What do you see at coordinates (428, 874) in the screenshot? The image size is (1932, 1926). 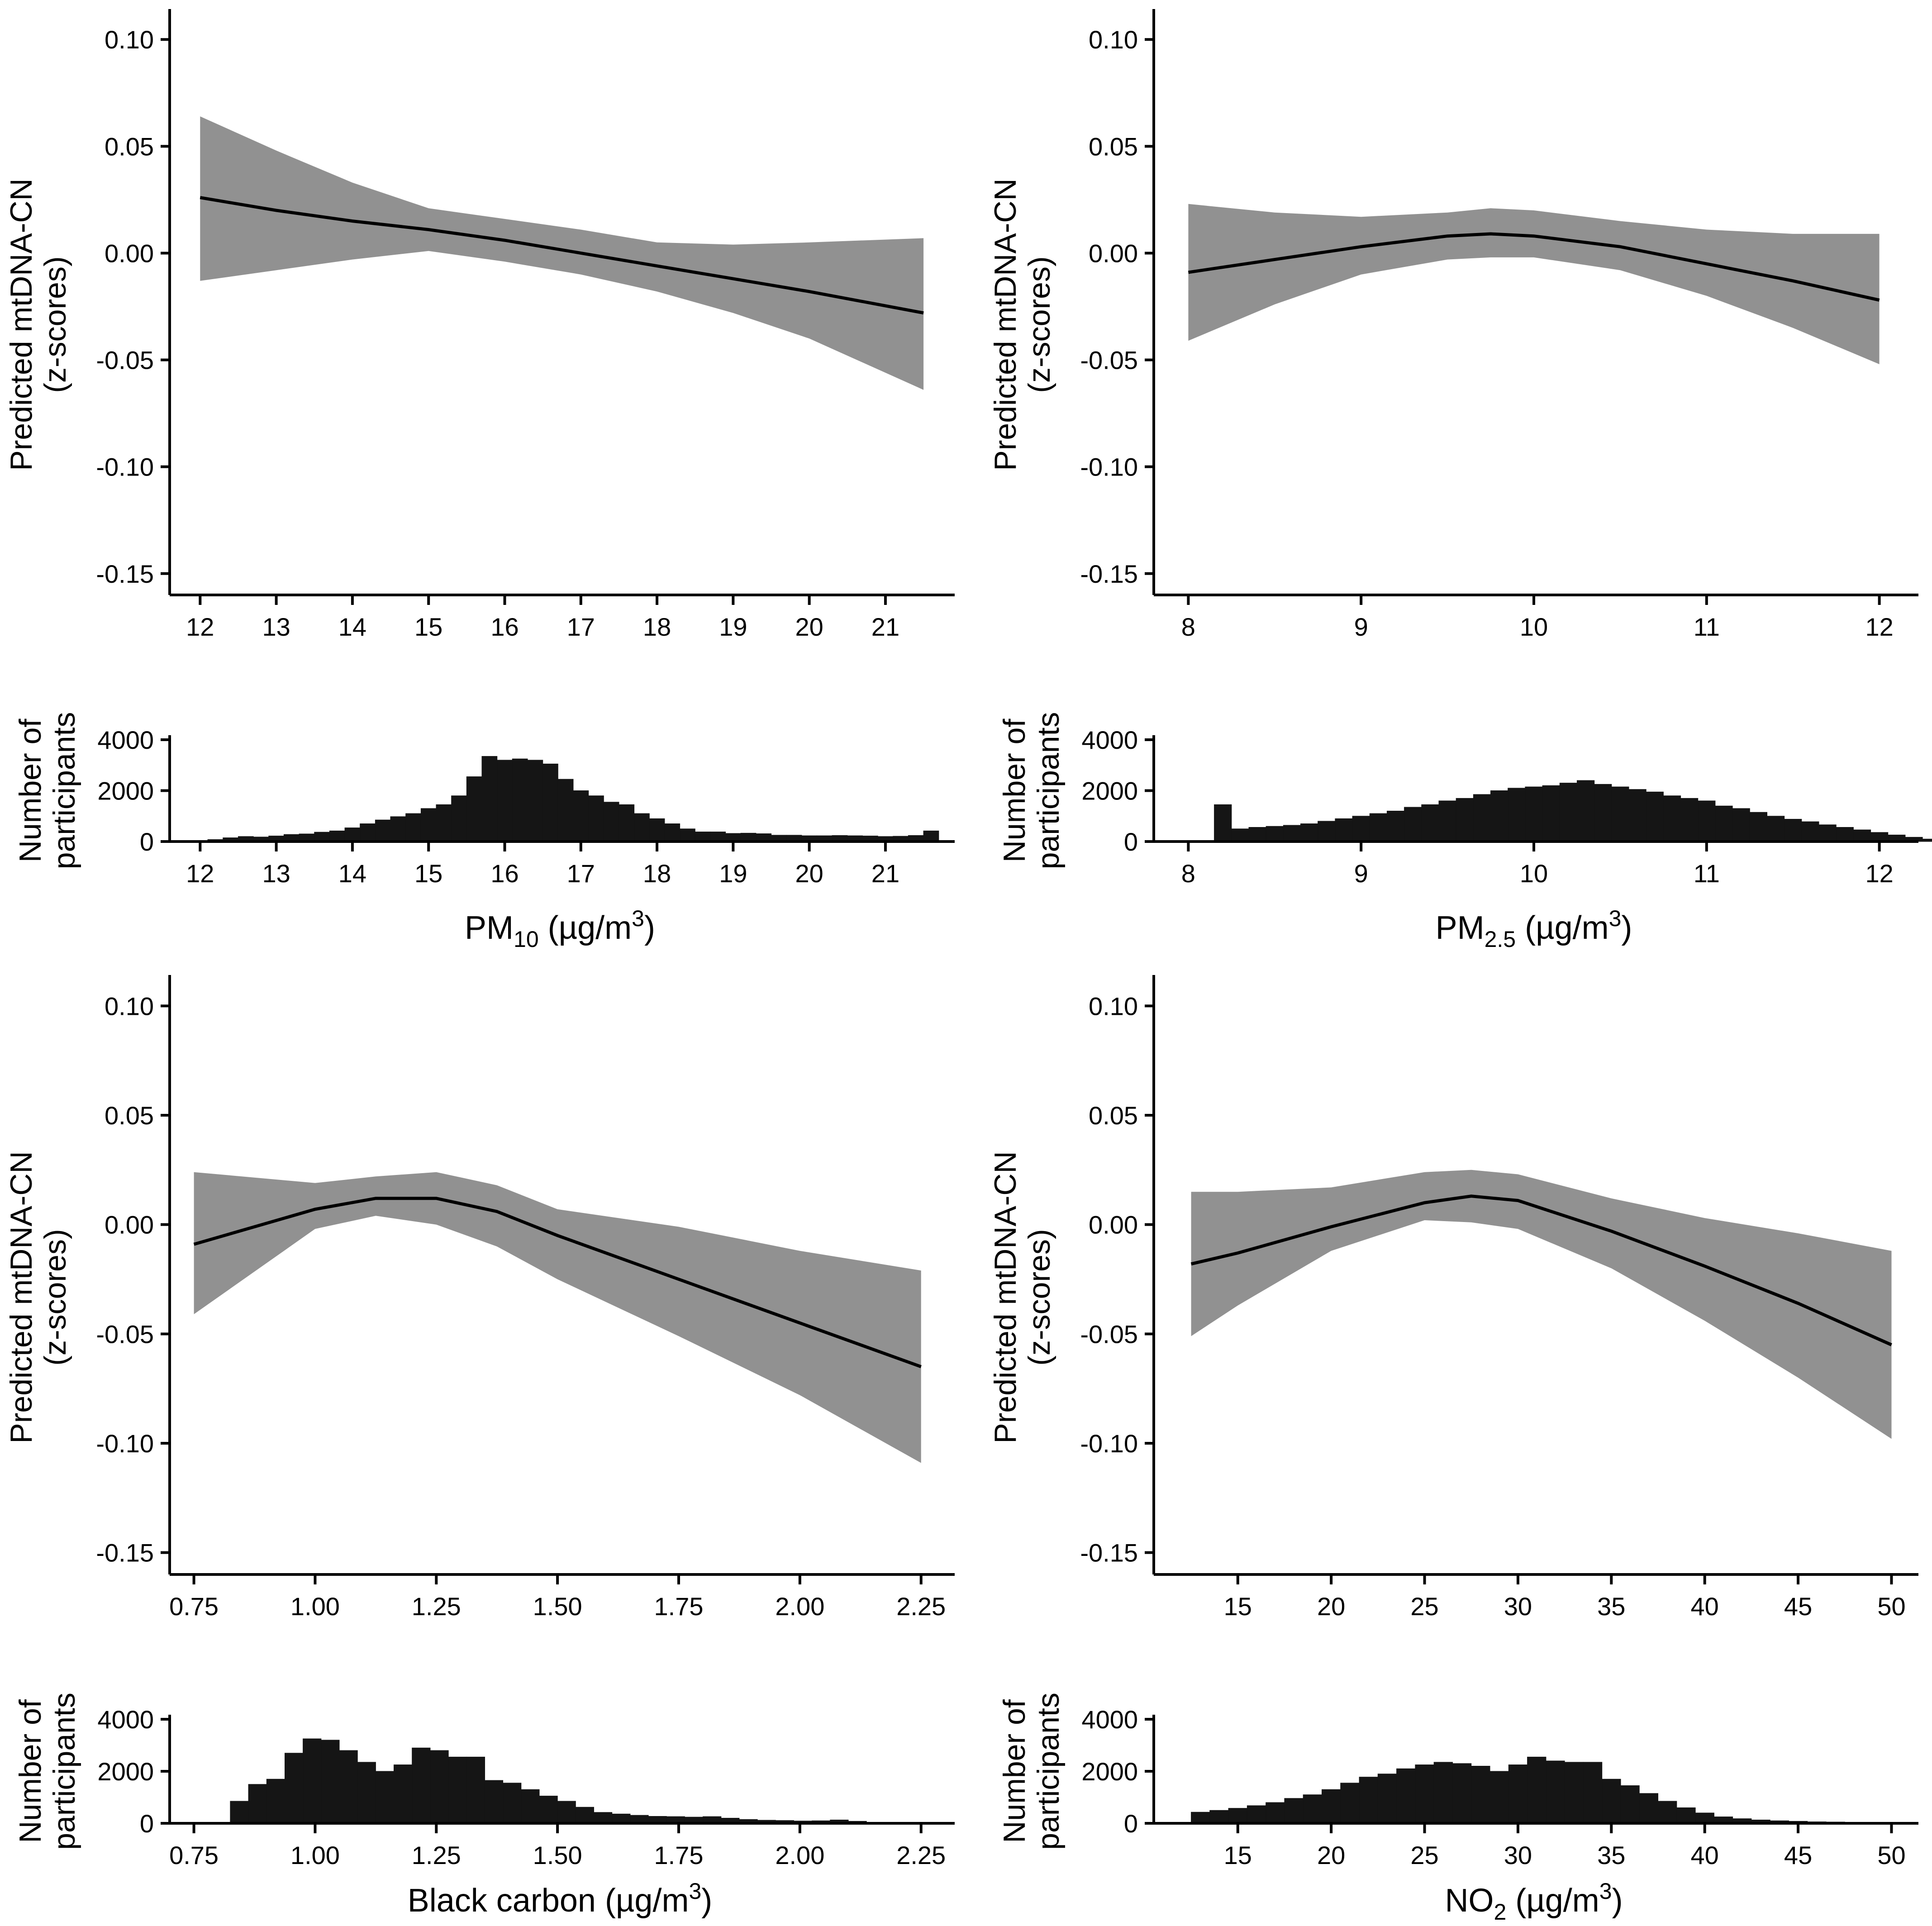 I see `hist-x-tick-label: 15` at bounding box center [428, 874].